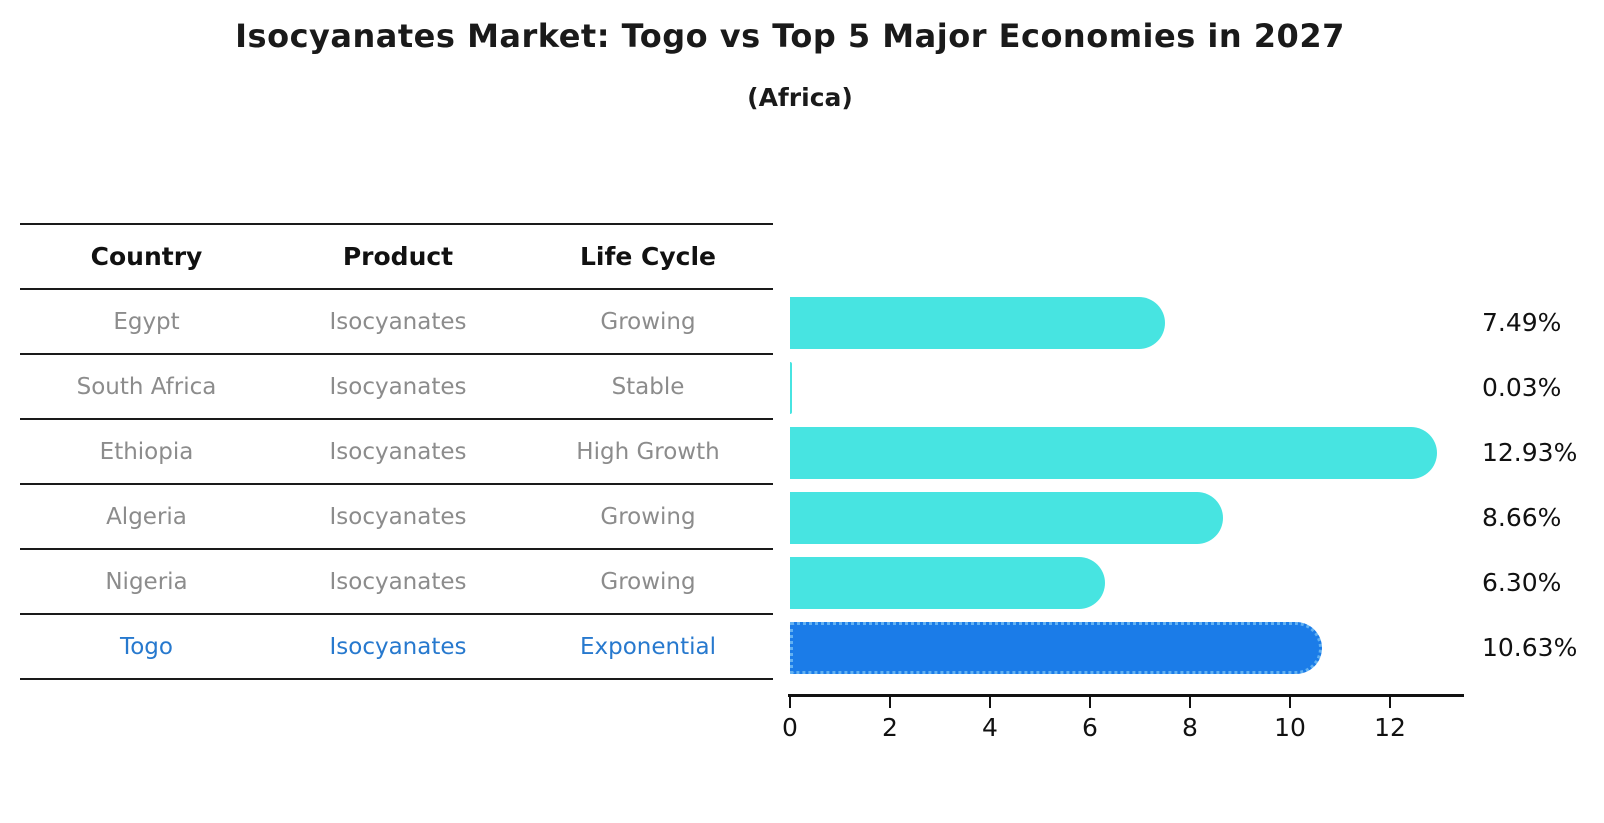 The width and height of the screenshot is (1604, 823). What do you see at coordinates (1190, 727) in the screenshot?
I see `x-tick-label-8: 8` at bounding box center [1190, 727].